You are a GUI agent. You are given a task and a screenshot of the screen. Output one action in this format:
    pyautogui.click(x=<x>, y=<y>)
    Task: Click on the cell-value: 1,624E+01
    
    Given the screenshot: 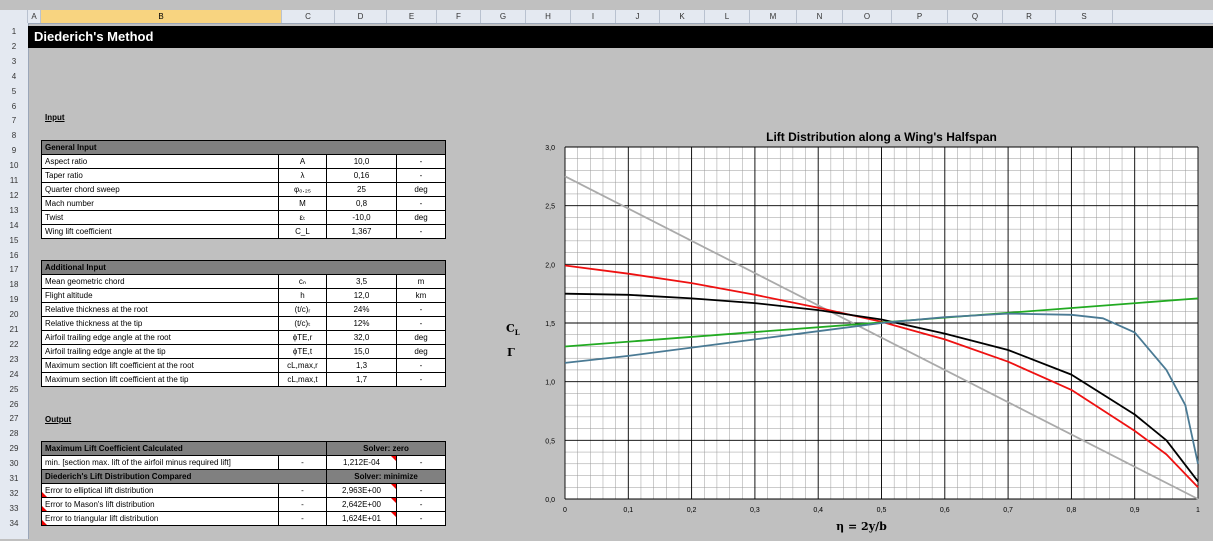 What is the action you would take?
    pyautogui.click(x=362, y=518)
    